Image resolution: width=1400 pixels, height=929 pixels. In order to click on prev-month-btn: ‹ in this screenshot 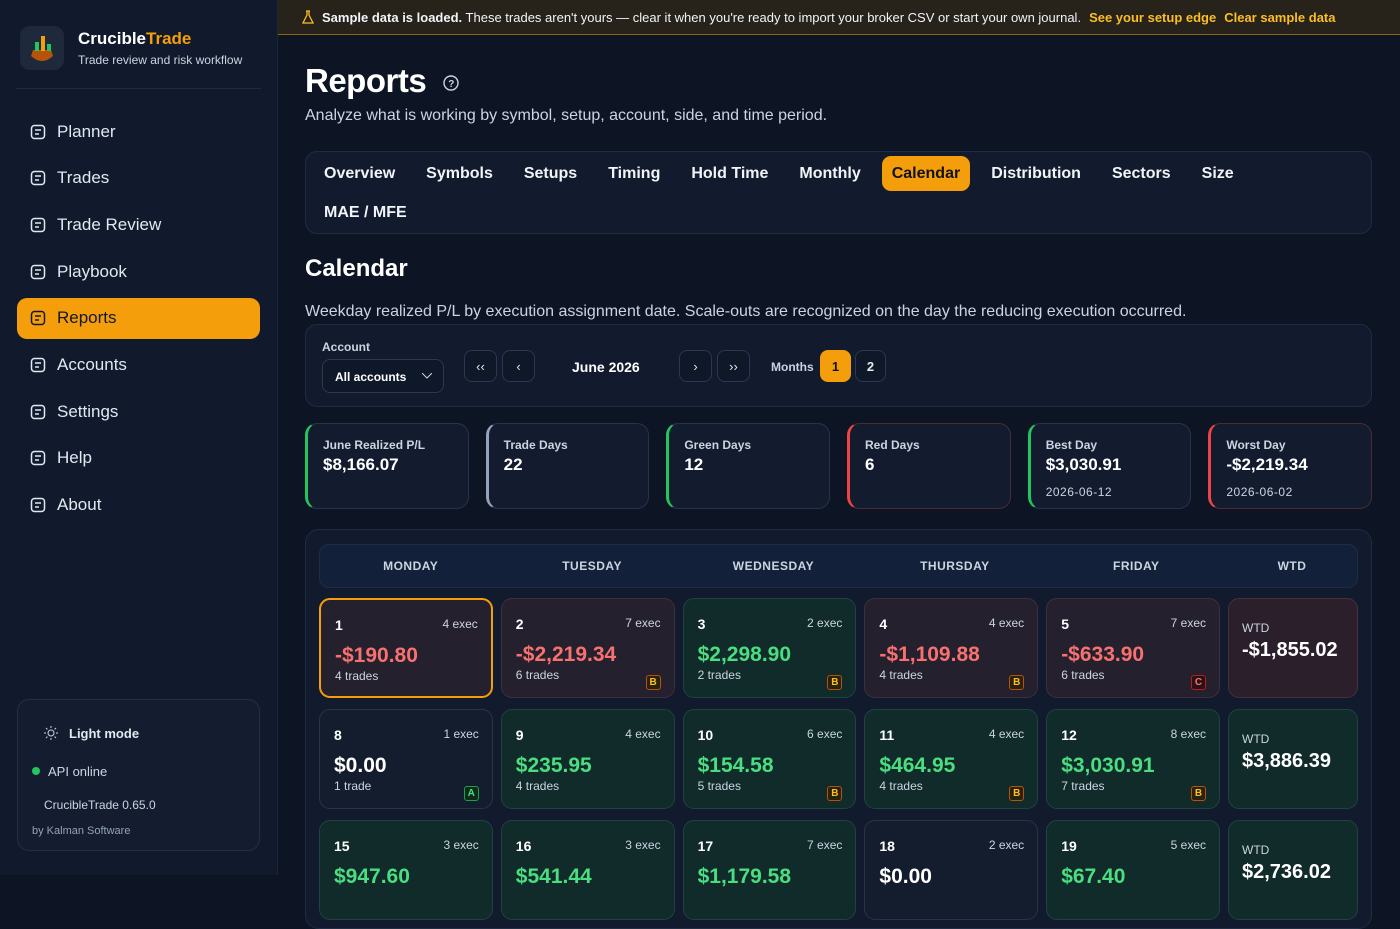, I will do `click(518, 366)`.